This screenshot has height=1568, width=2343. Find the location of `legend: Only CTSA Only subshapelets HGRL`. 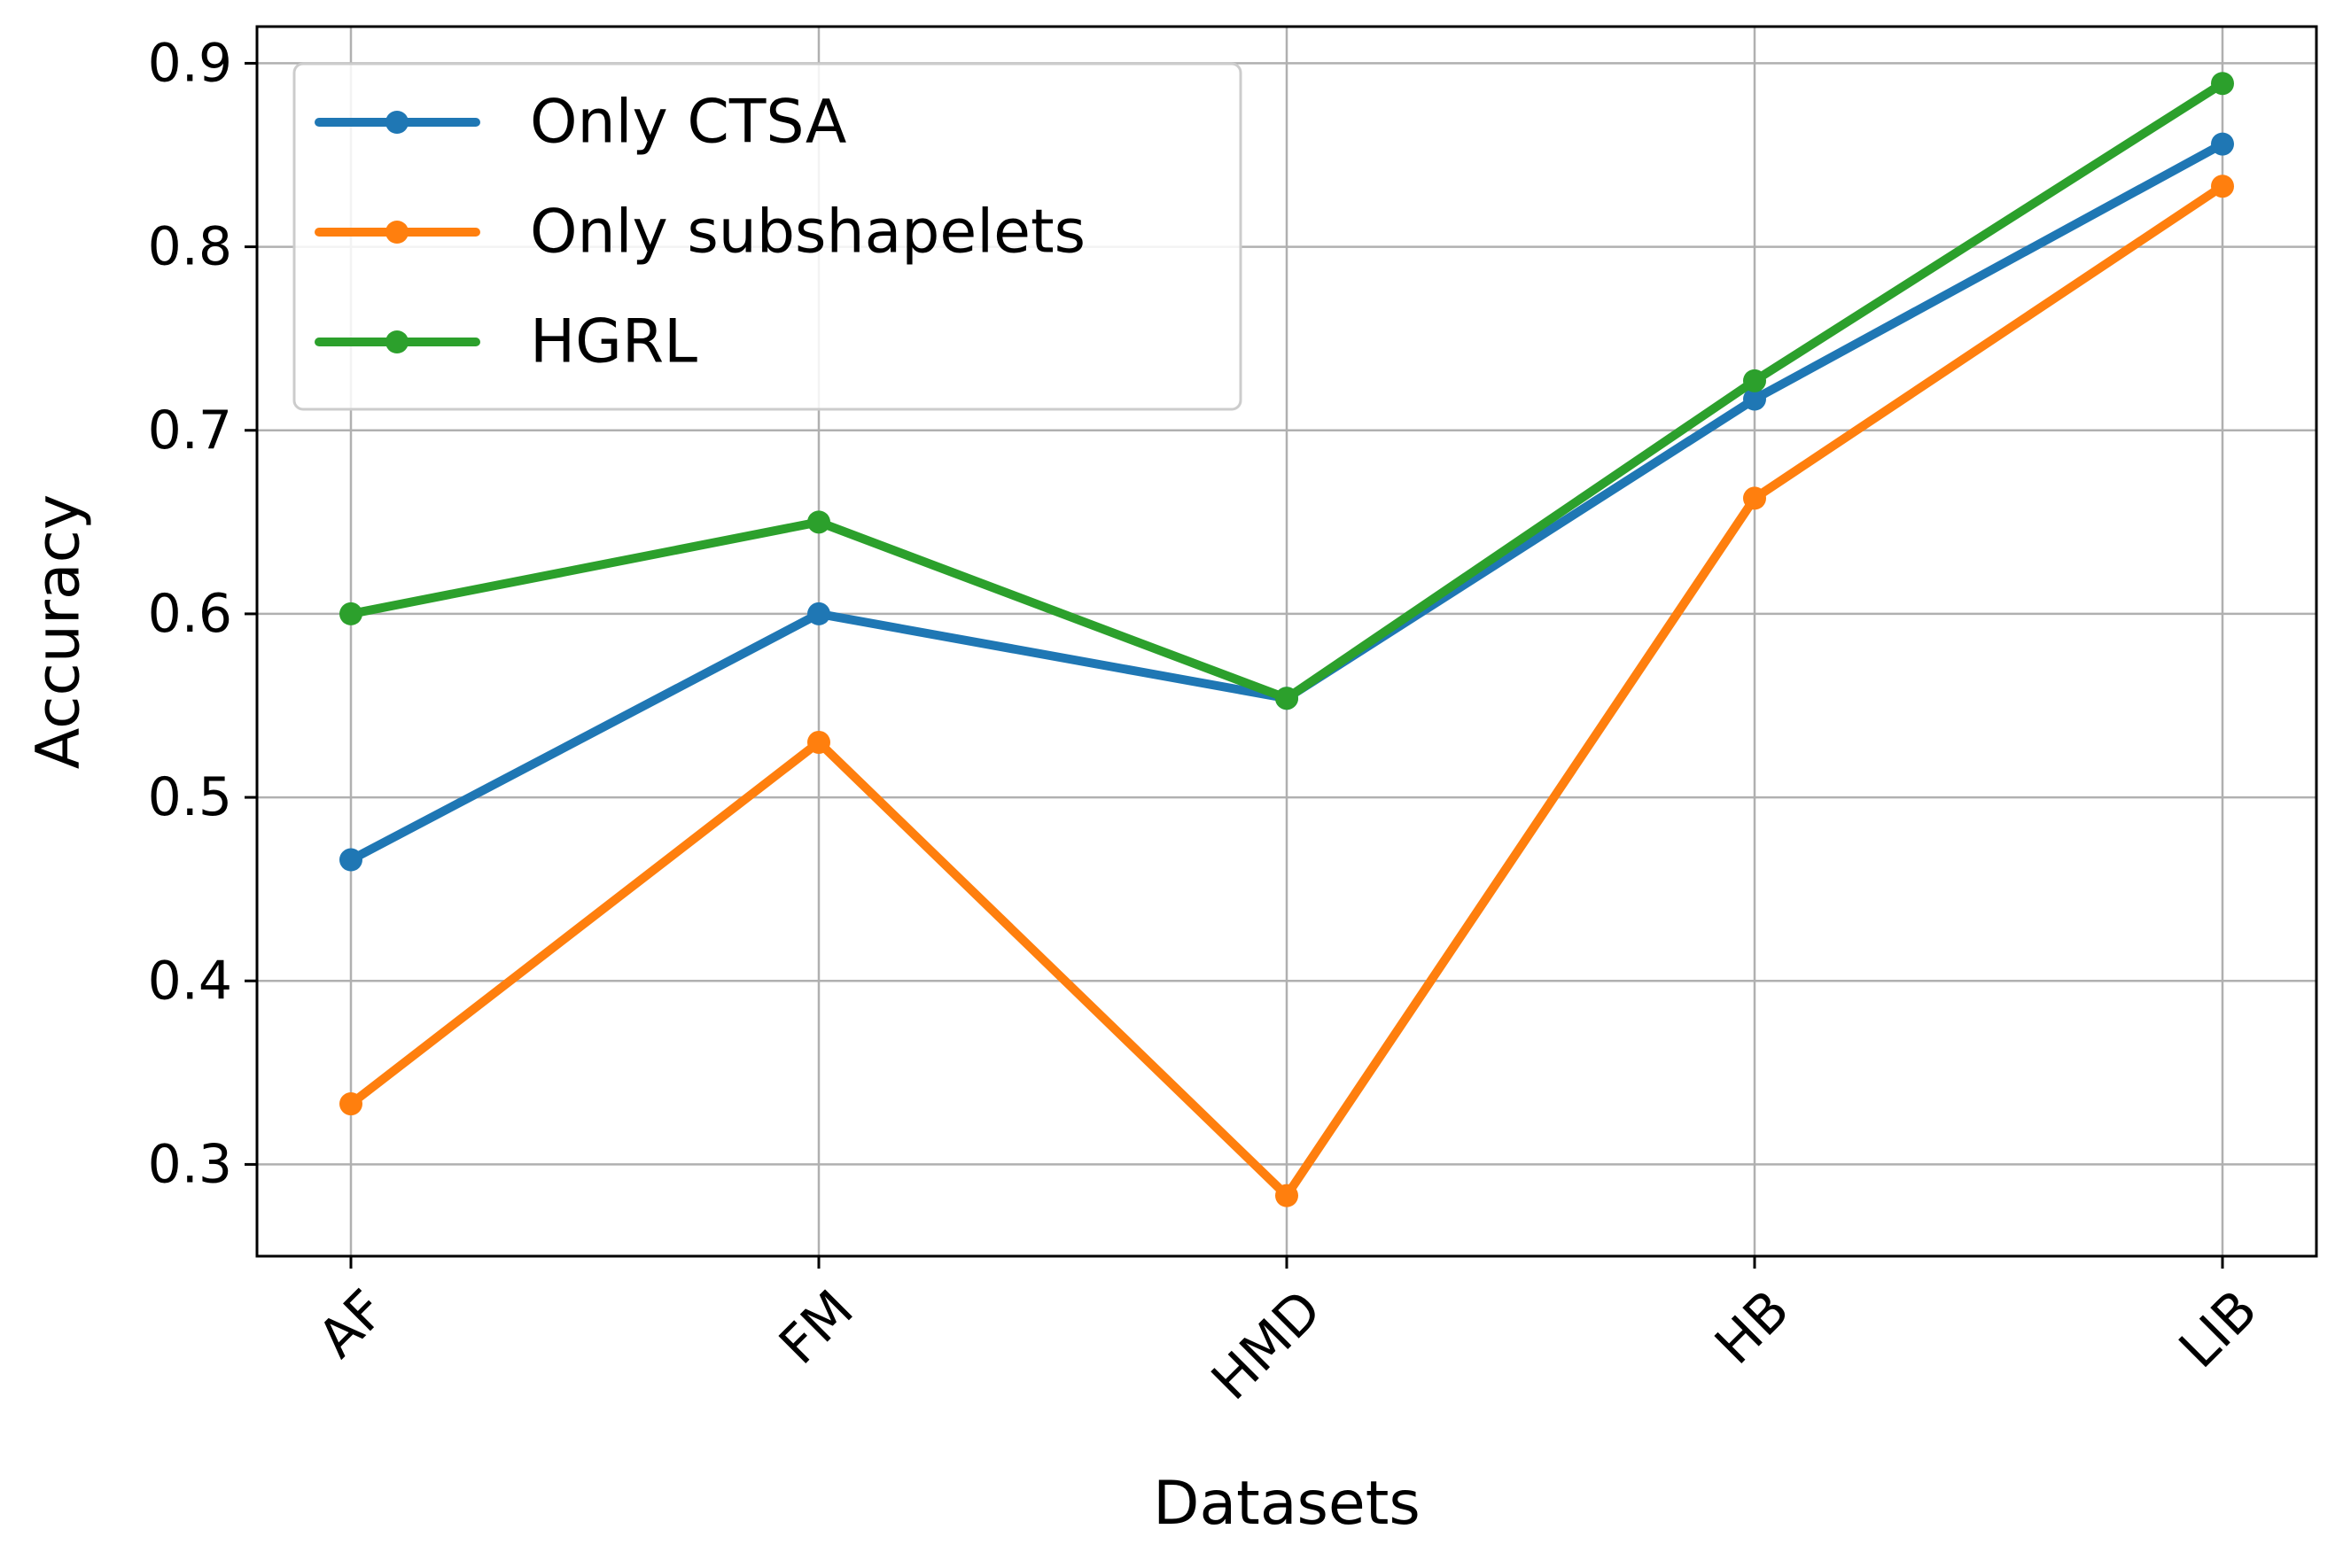

legend: Only CTSA Only subshapelets HGRL is located at coordinates (767, 236).